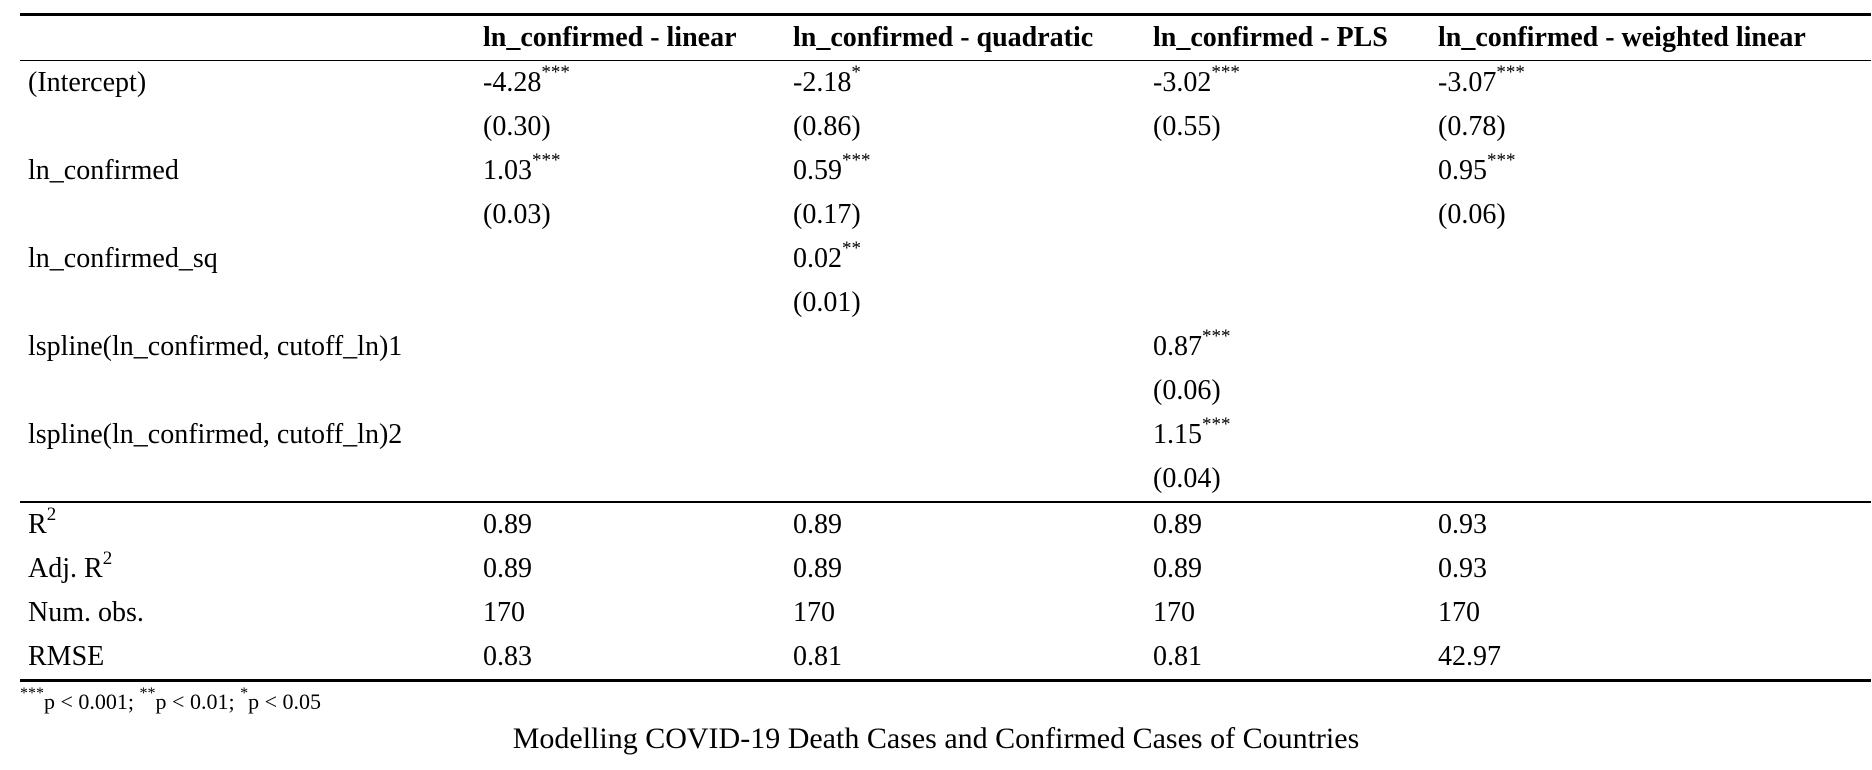  Describe the element at coordinates (1182, 82) in the screenshot. I see `estimate-value: -3.02` at that location.